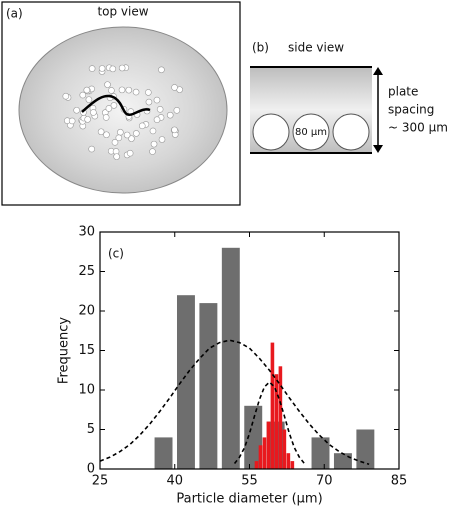 This screenshot has width=458, height=513. What do you see at coordinates (64, 350) in the screenshot?
I see `y-axis-label: Frequency` at bounding box center [64, 350].